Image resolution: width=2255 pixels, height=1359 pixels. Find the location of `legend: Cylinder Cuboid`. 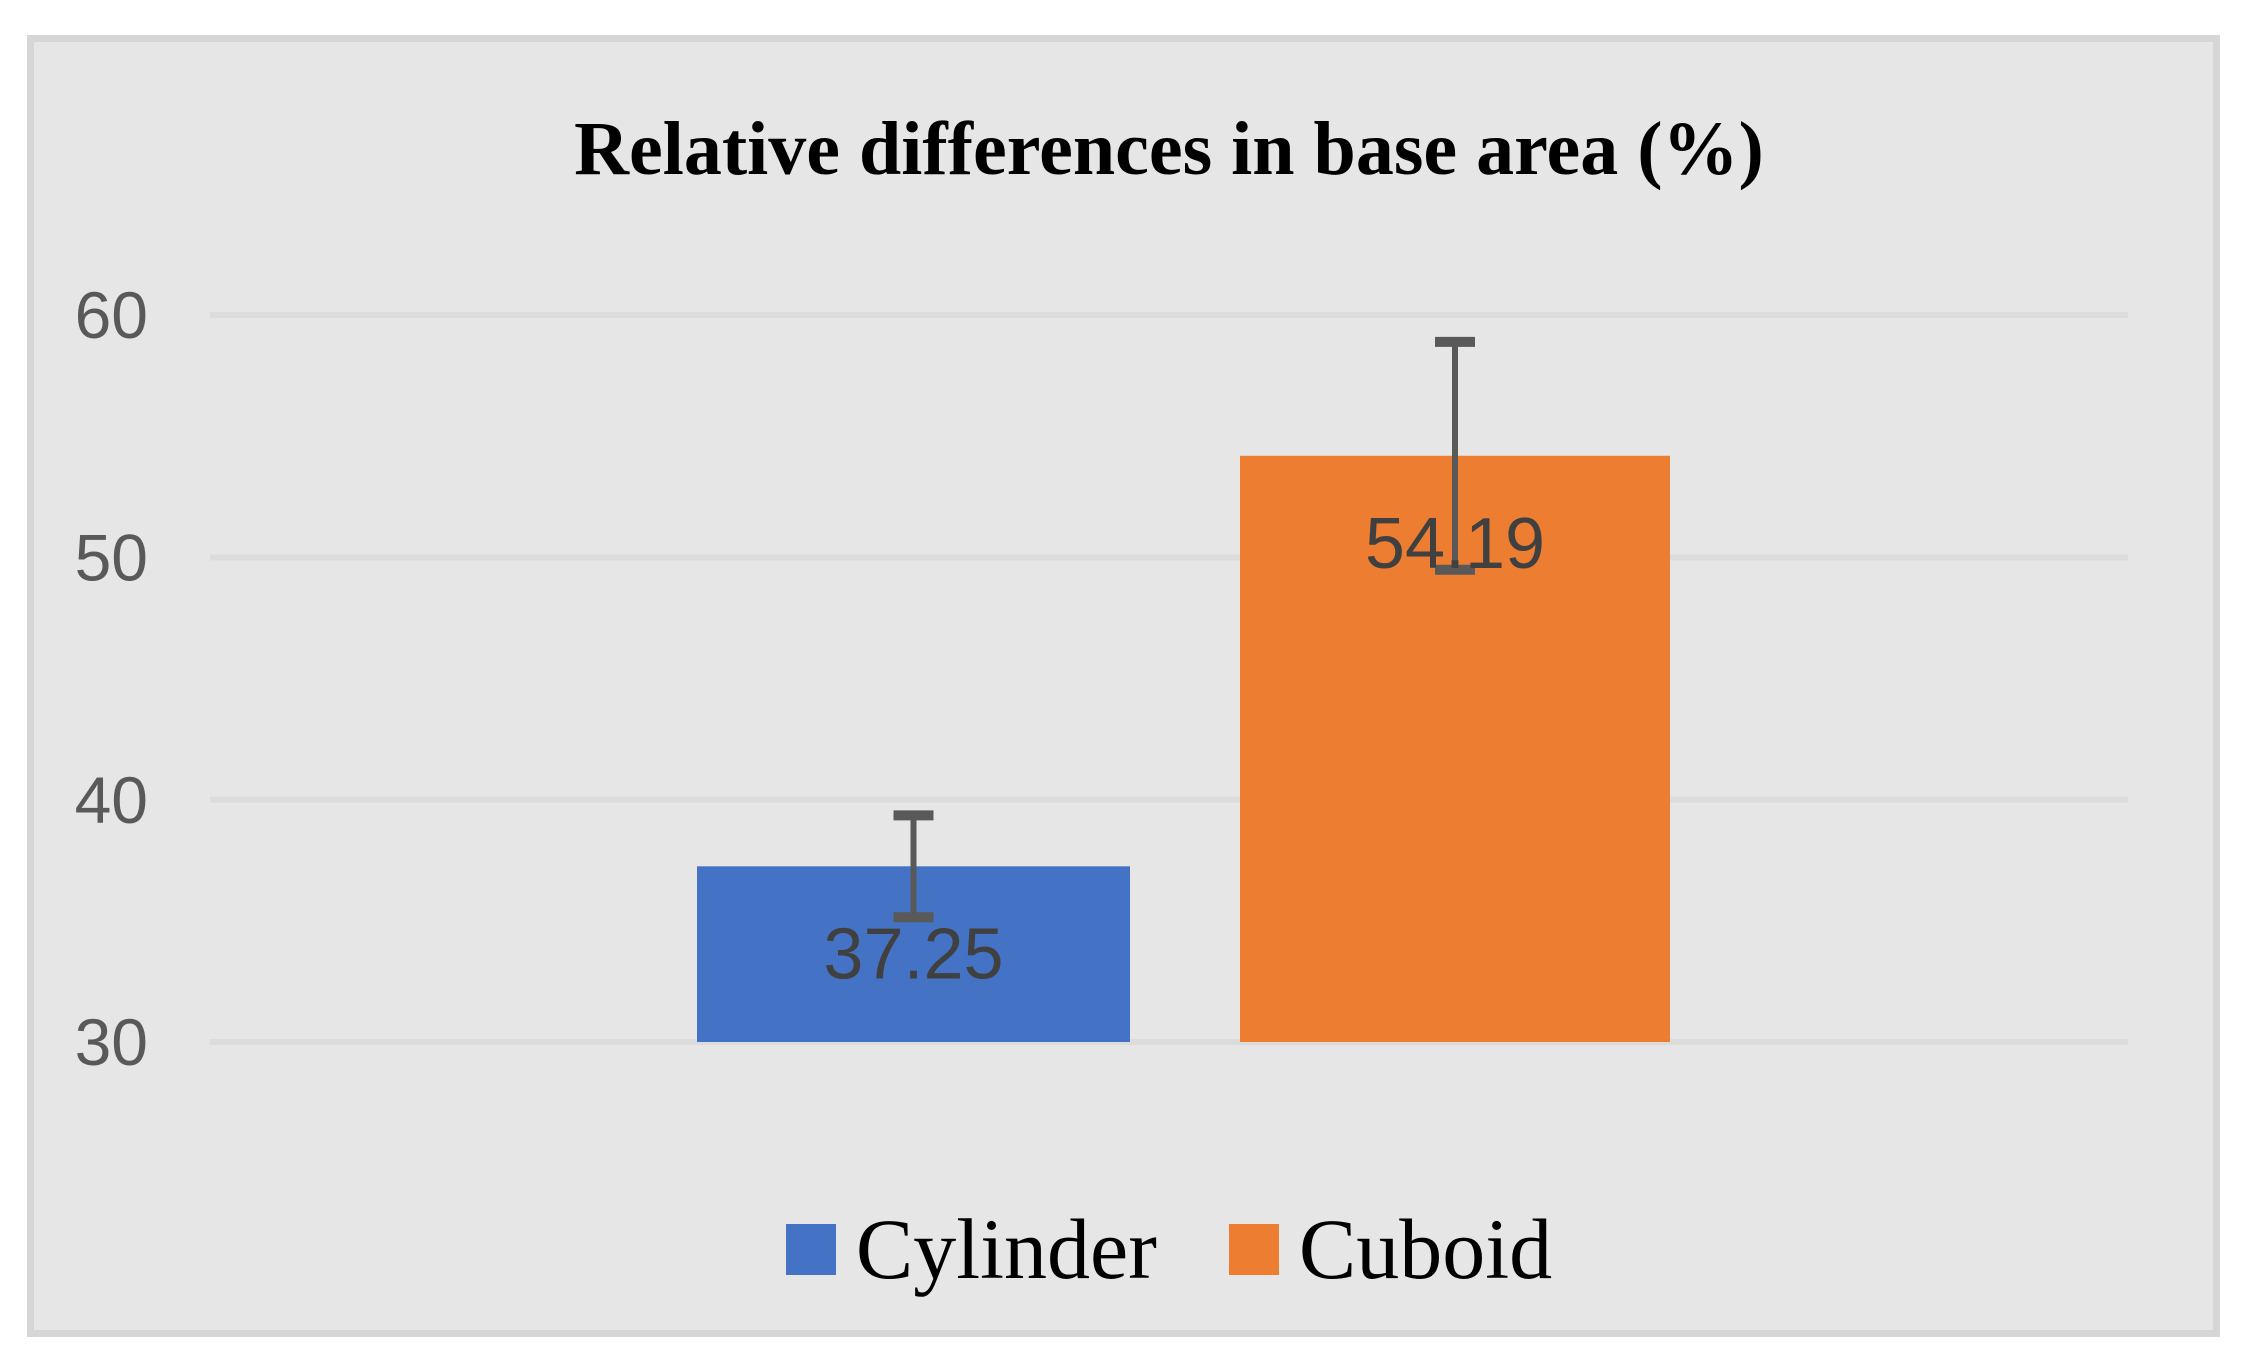

legend: Cylinder Cuboid is located at coordinates (1169, 1249).